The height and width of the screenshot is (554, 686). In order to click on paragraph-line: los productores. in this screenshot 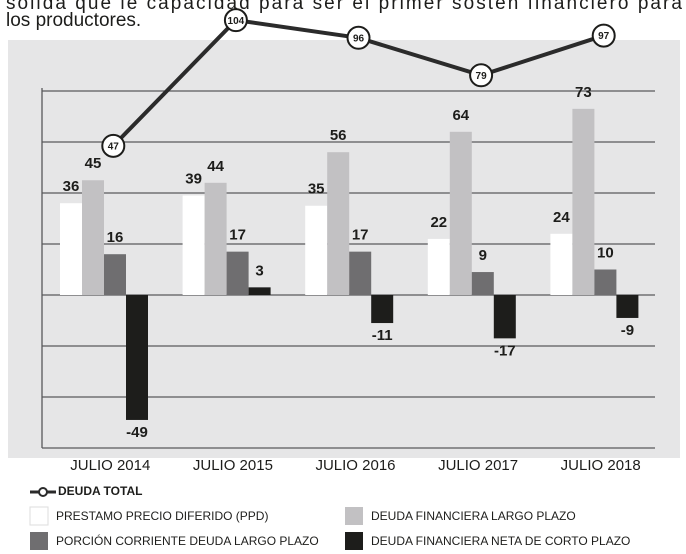, I will do `click(73, 20)`.